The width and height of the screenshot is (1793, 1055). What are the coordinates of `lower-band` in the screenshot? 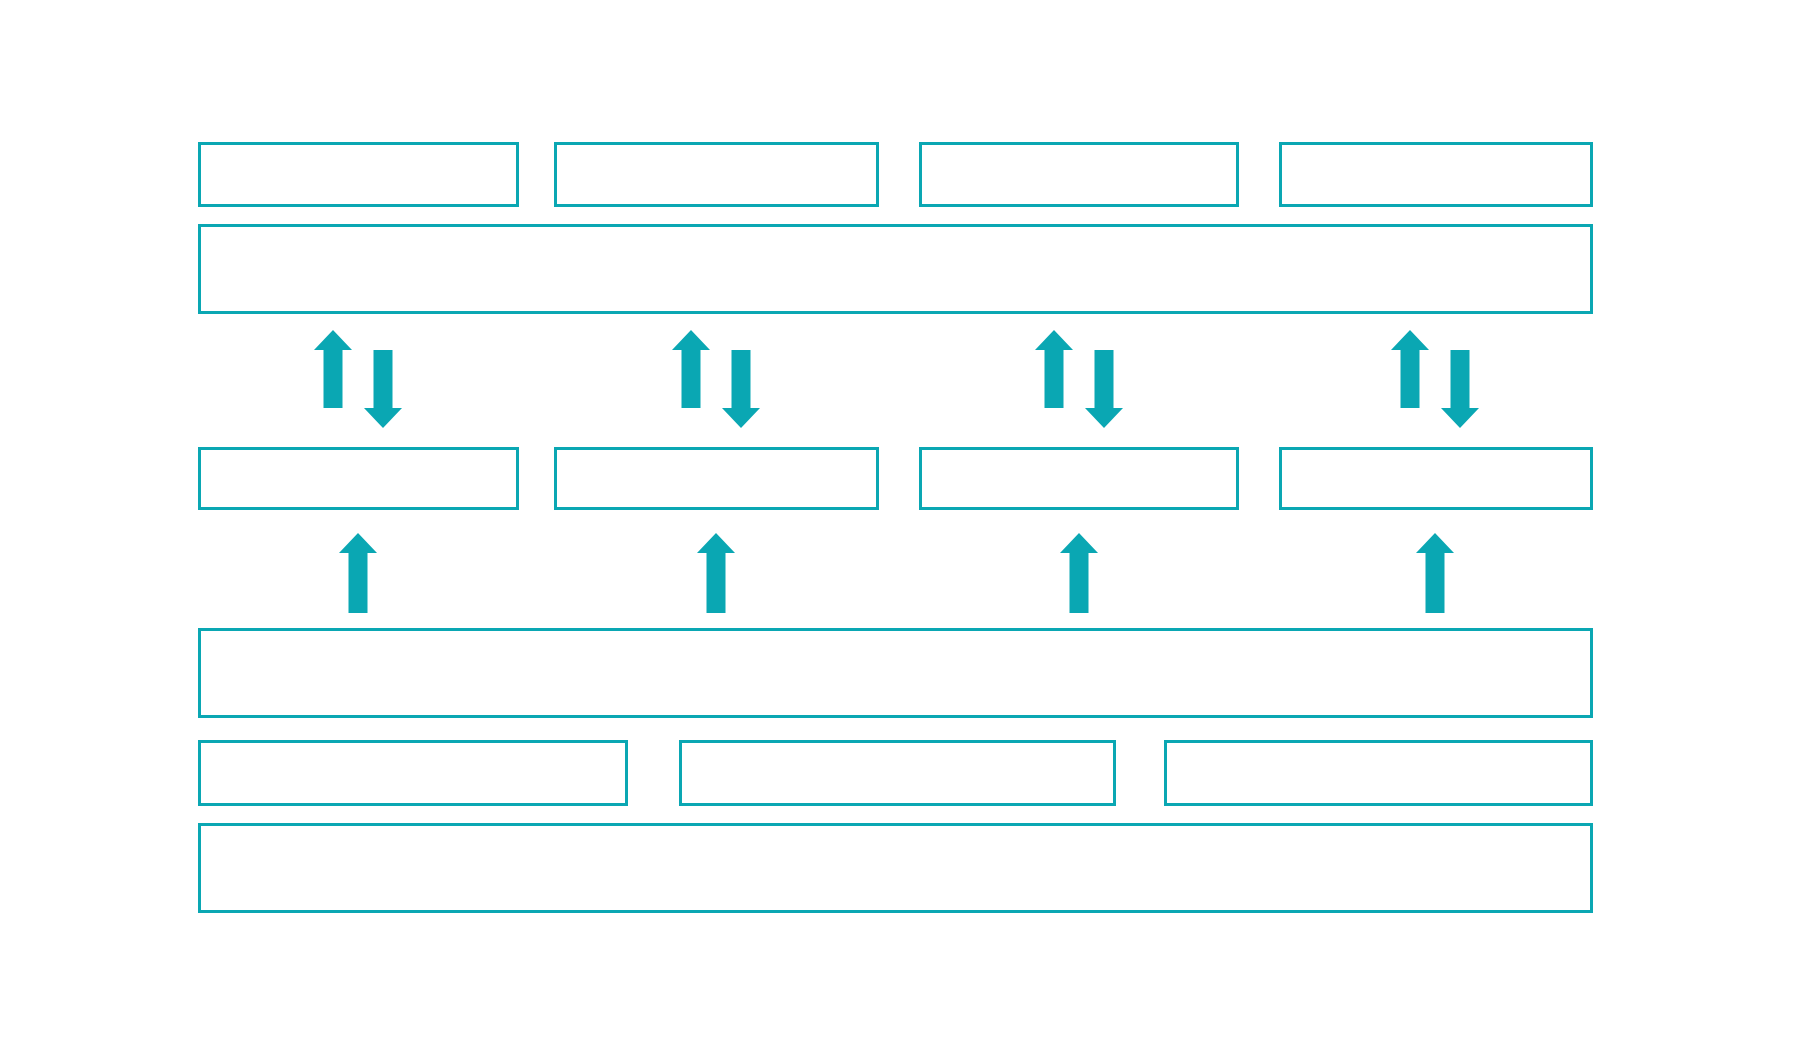 It's located at (895, 673).